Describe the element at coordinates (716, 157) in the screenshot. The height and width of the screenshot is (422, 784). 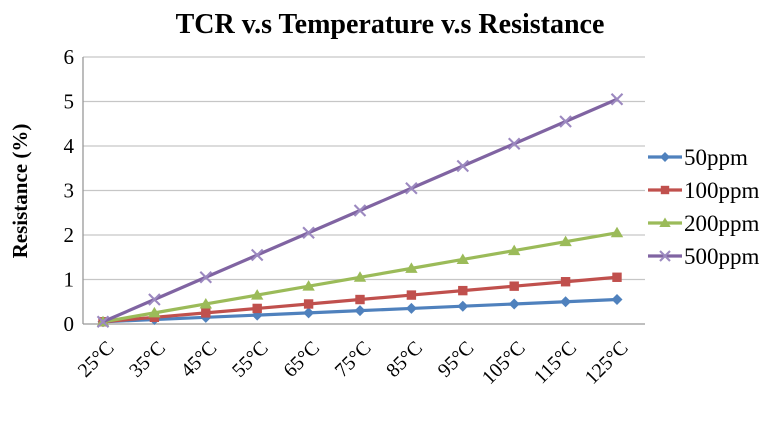
I see `legend-label: 50ppm` at that location.